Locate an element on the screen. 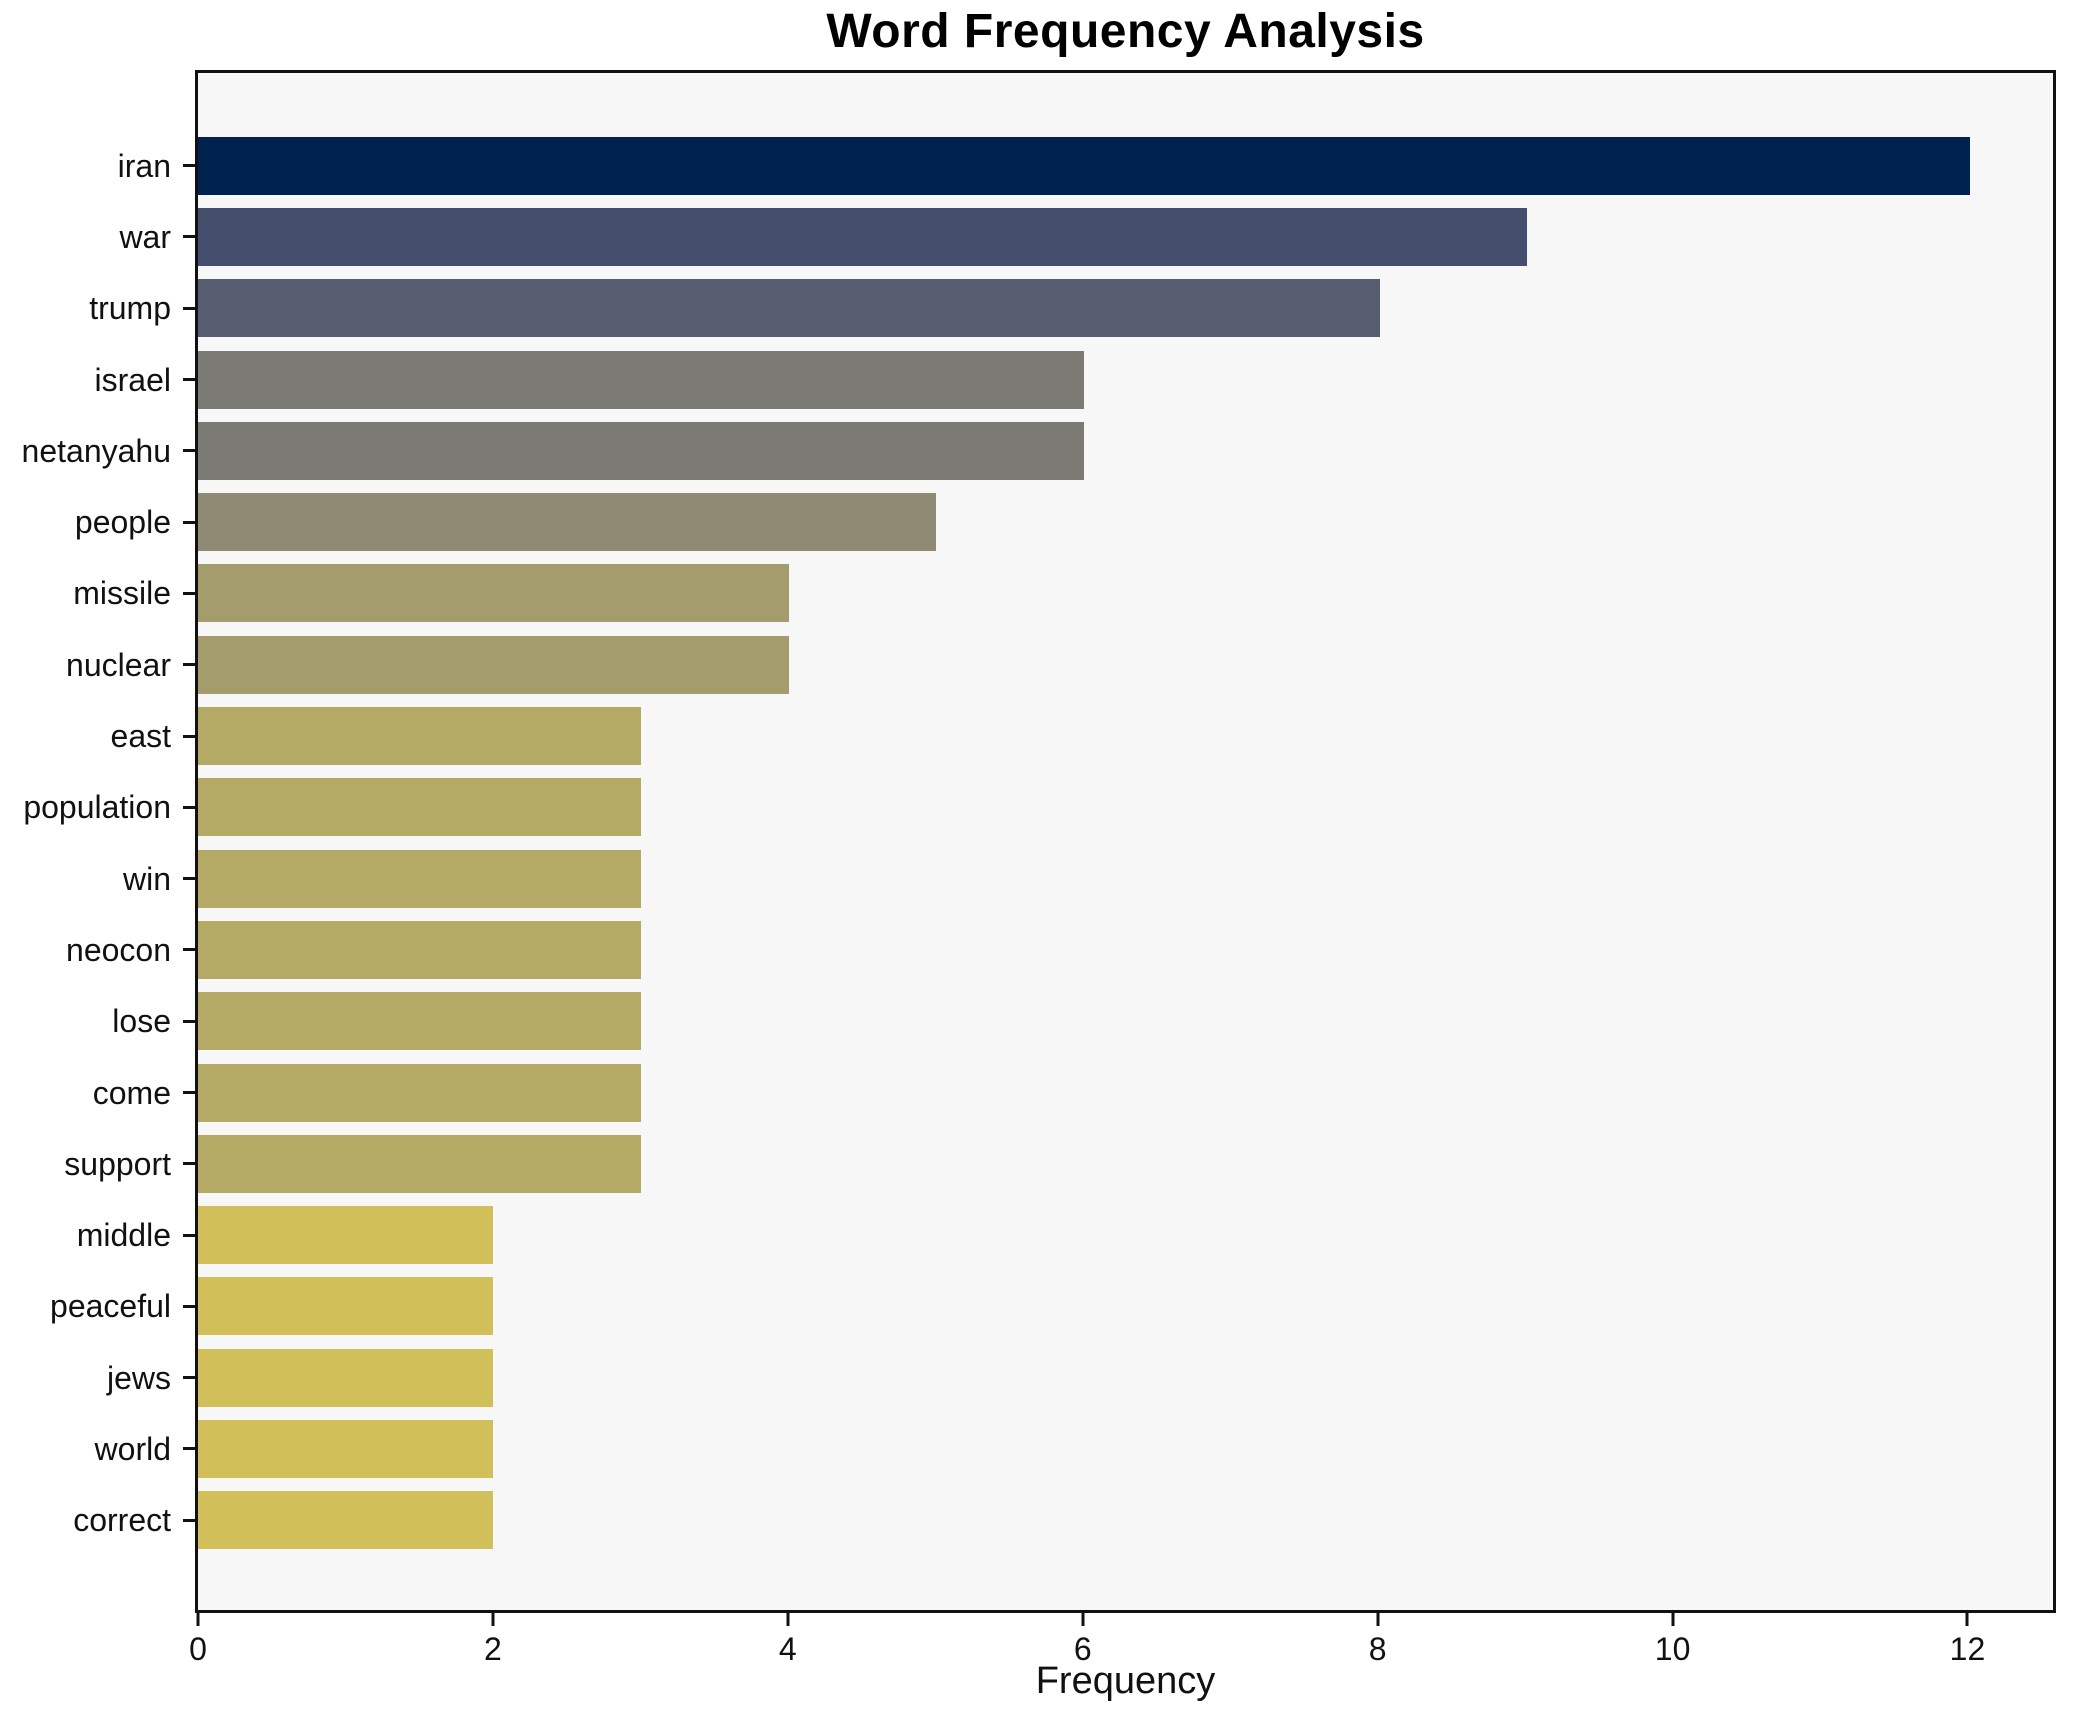  x-axis-label: Frequency is located at coordinates (1125, 1681).